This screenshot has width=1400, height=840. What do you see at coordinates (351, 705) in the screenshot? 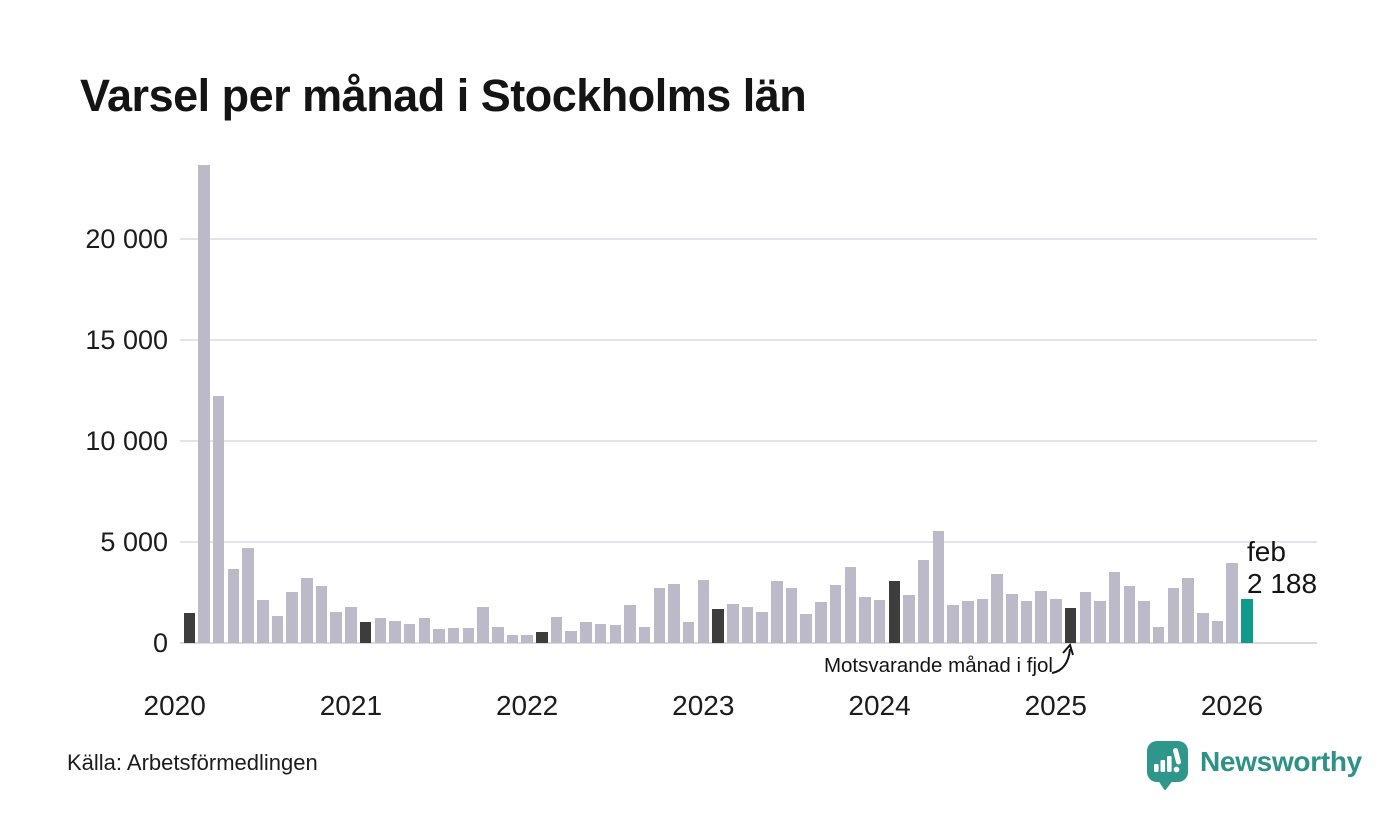
I see `x-axis-year-label: 2021` at bounding box center [351, 705].